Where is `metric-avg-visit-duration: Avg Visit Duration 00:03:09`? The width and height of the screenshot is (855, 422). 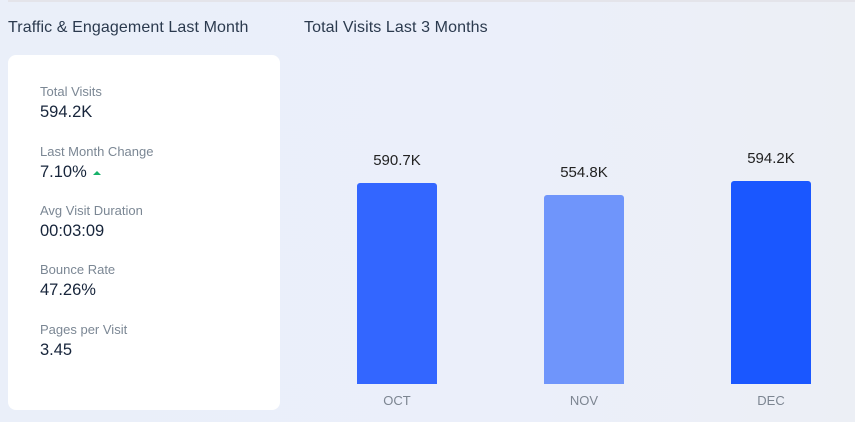 metric-avg-visit-duration: Avg Visit Duration 00:03:09 is located at coordinates (91, 222).